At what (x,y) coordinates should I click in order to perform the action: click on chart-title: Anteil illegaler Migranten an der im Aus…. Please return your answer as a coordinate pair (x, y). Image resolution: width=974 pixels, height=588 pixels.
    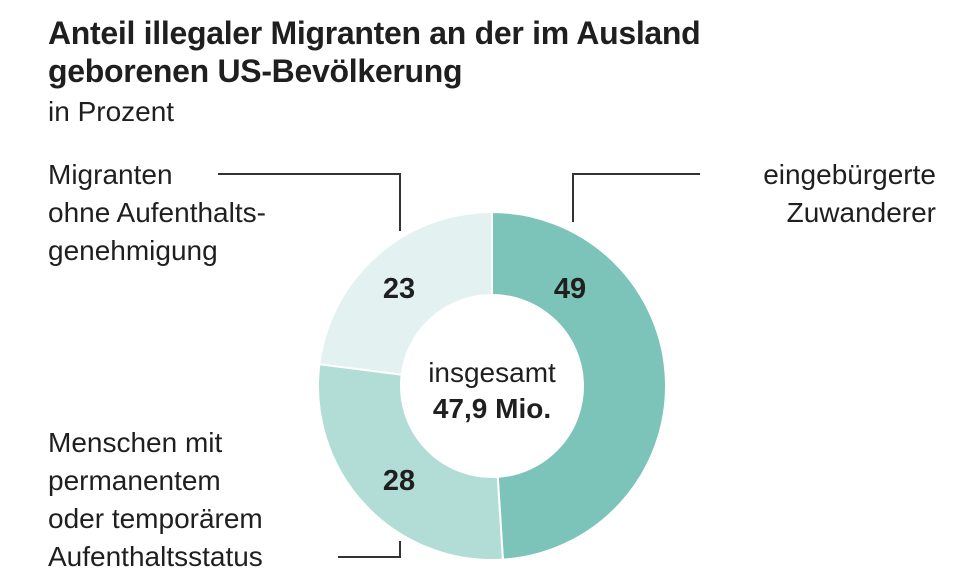
    Looking at the image, I should click on (374, 52).